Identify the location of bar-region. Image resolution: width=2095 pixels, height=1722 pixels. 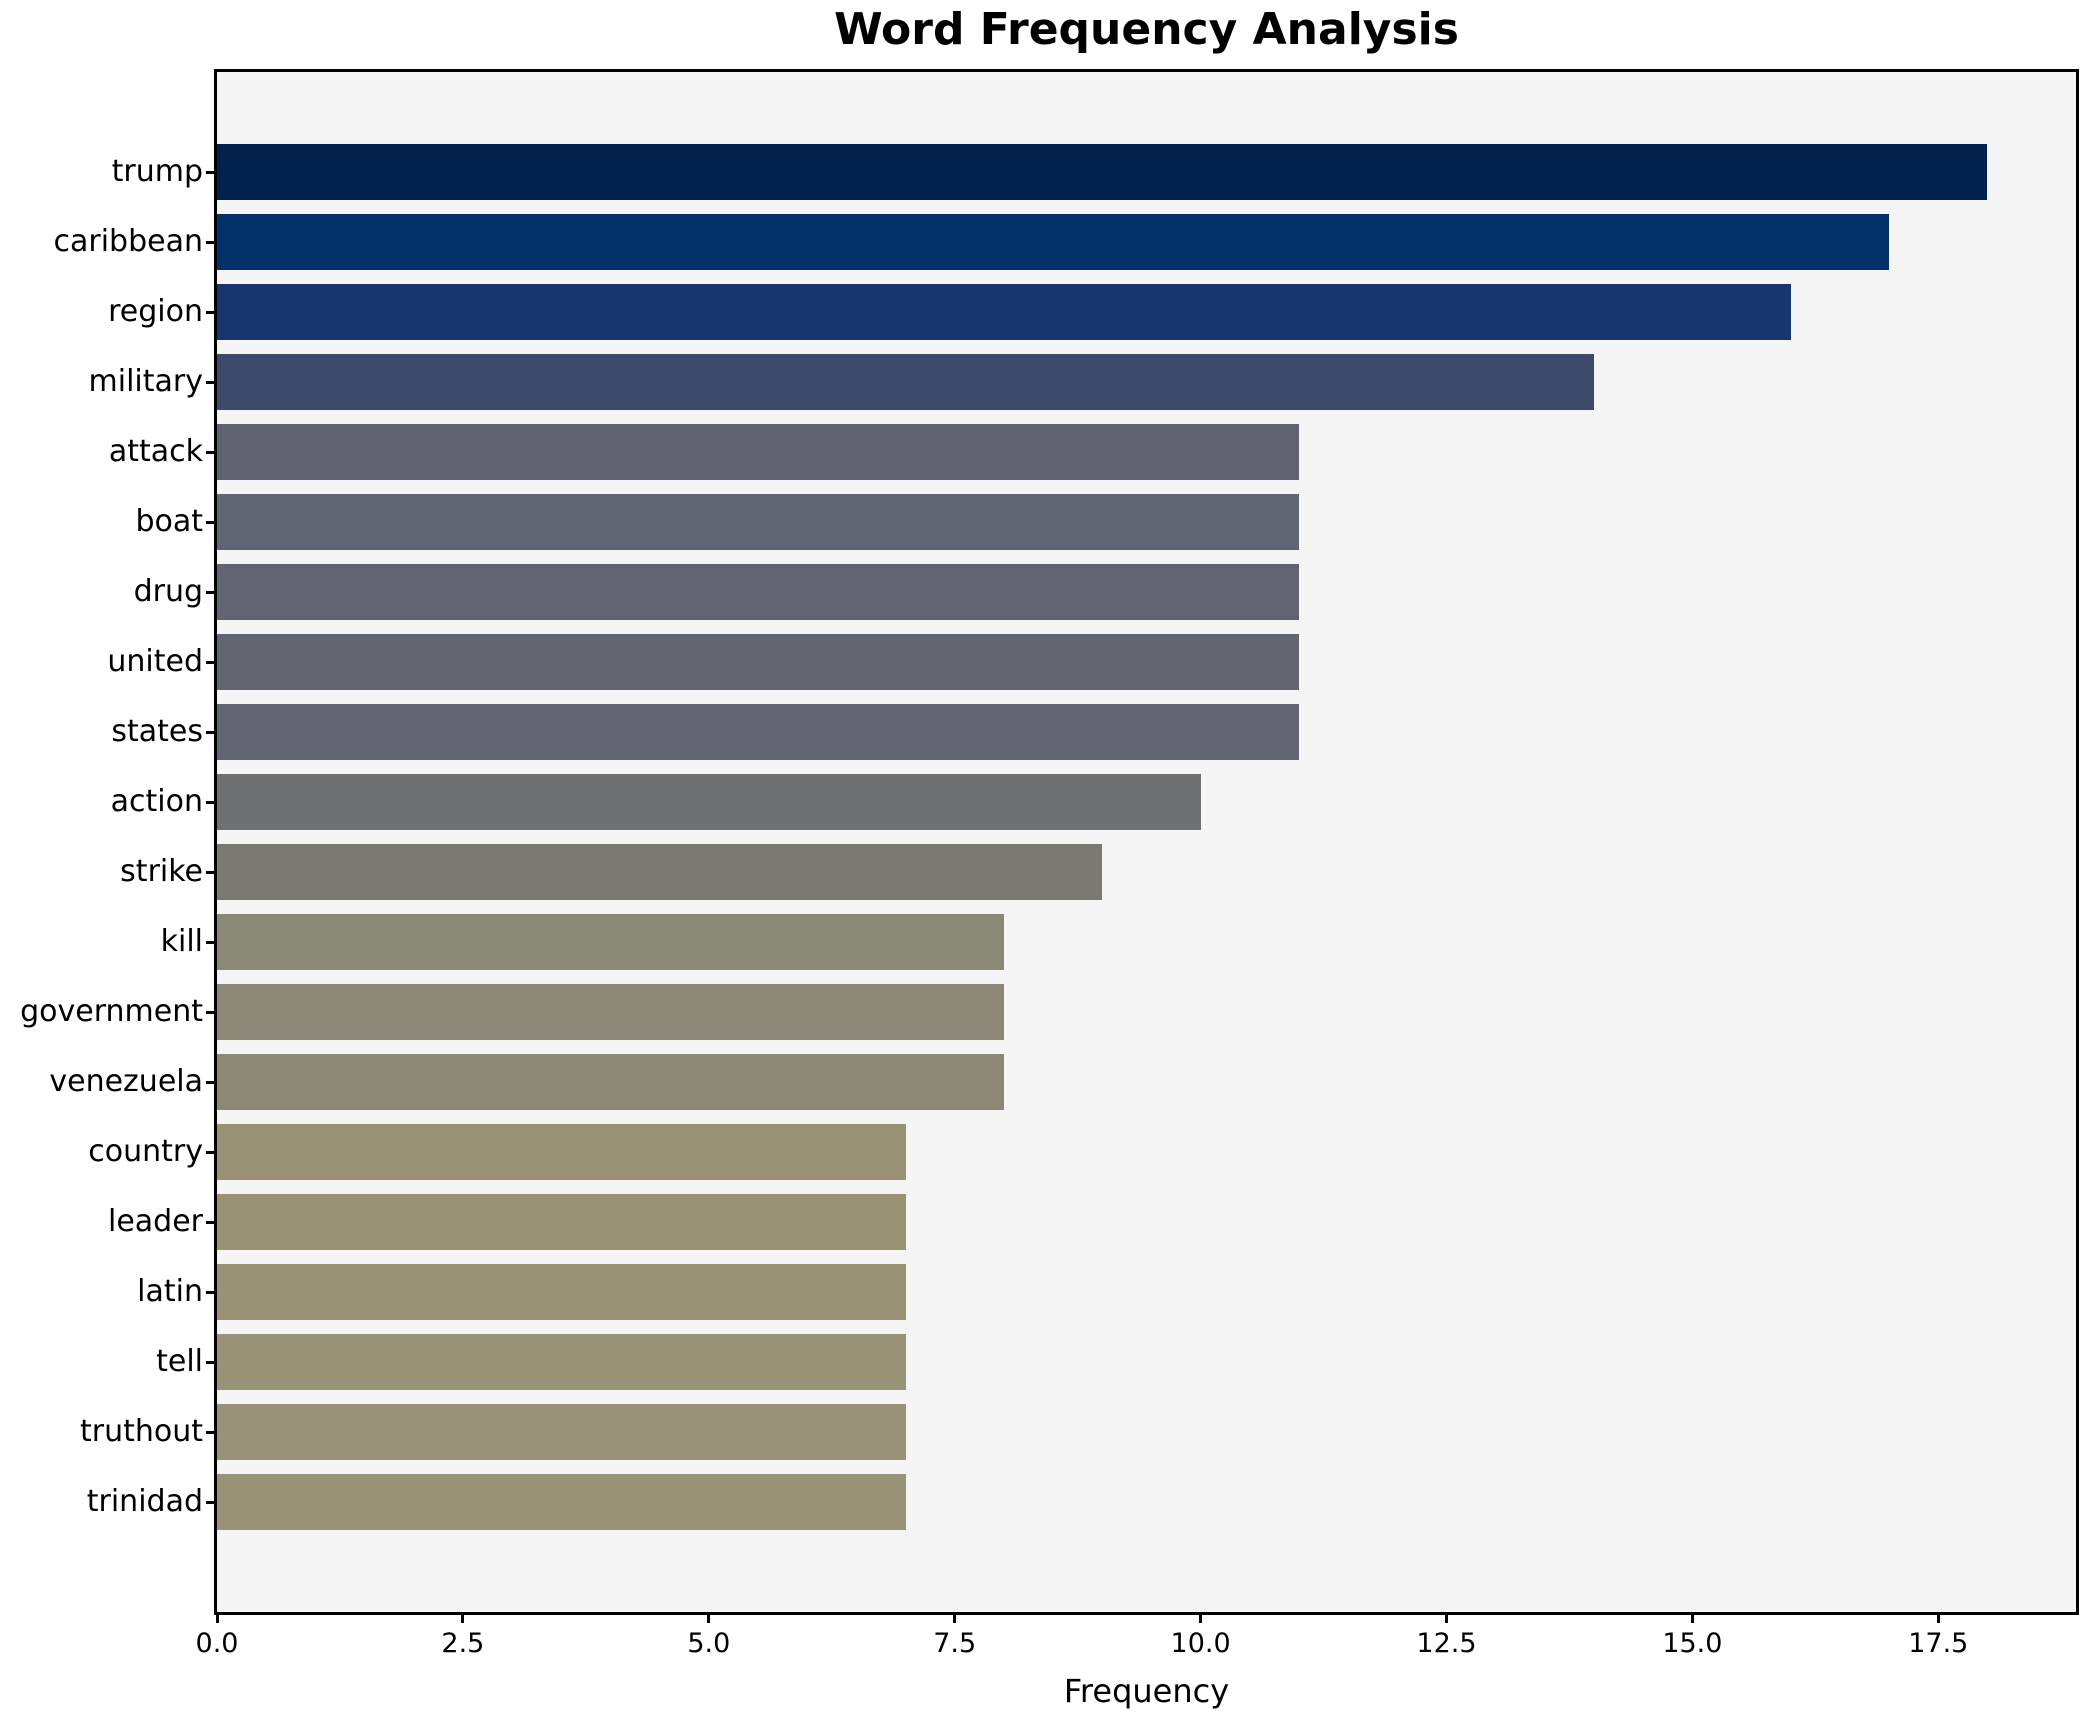
(1004, 312).